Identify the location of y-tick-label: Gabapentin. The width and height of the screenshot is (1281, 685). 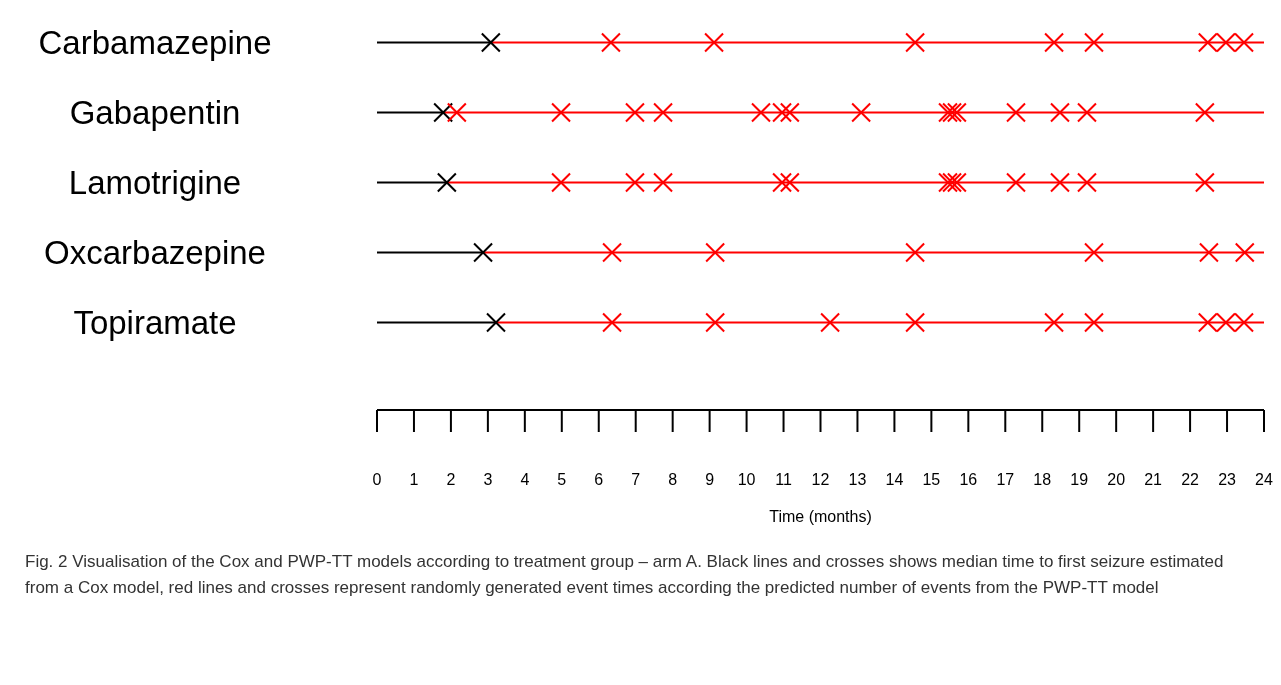
(155, 112).